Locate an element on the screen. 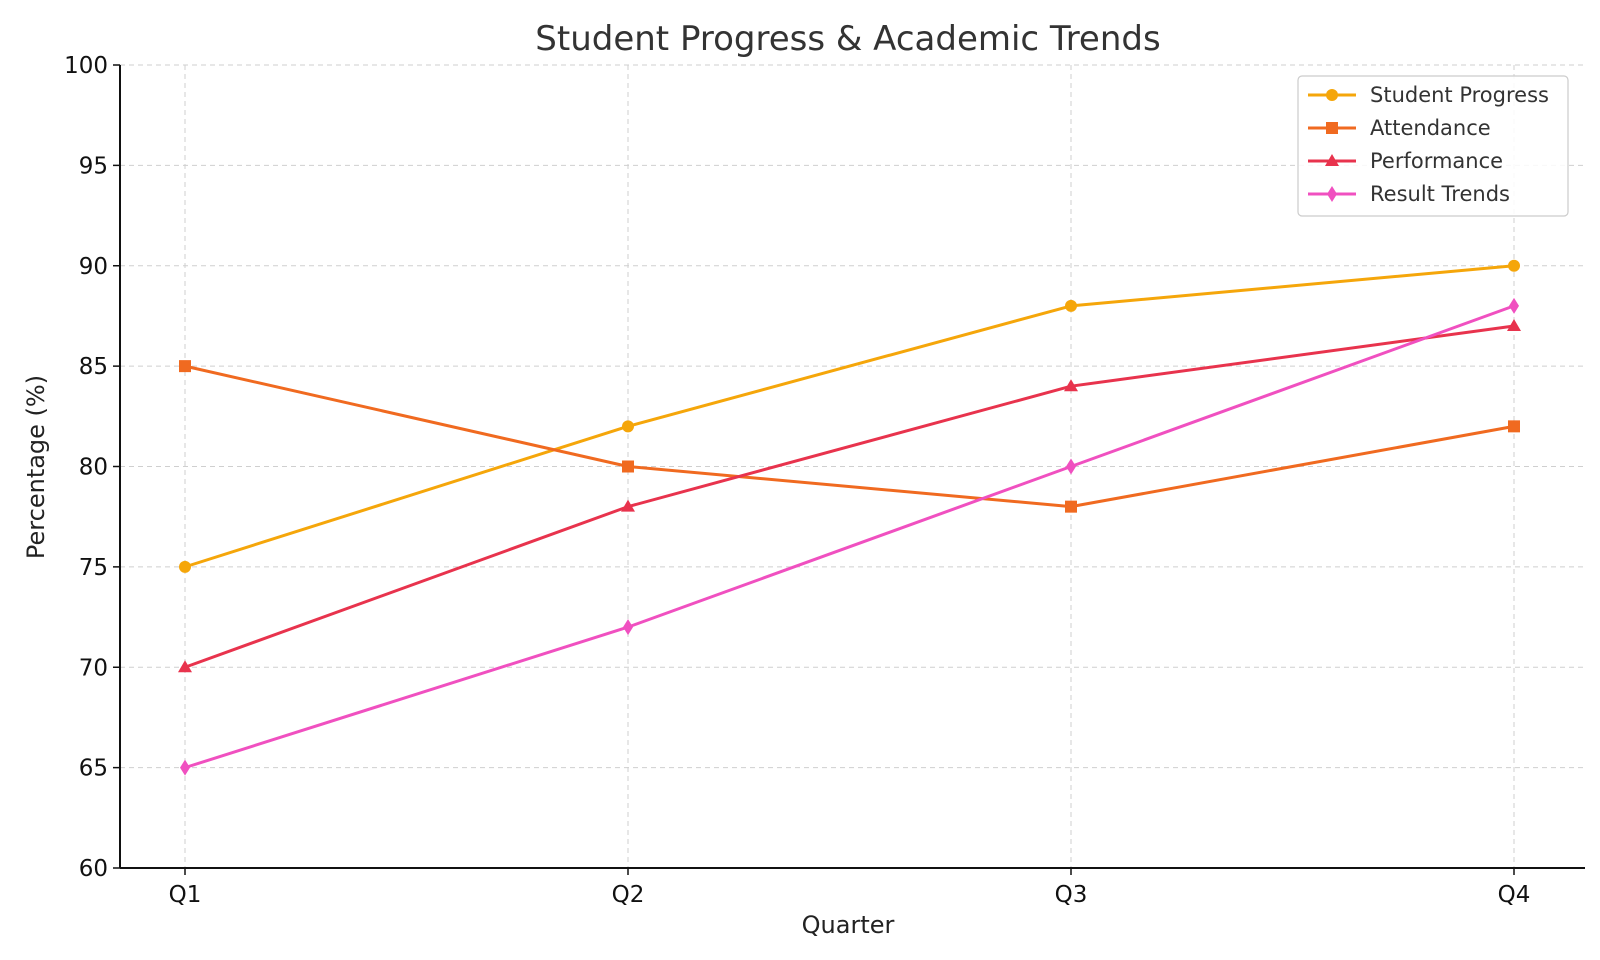  x-axis-label: Quarter is located at coordinates (848, 925).